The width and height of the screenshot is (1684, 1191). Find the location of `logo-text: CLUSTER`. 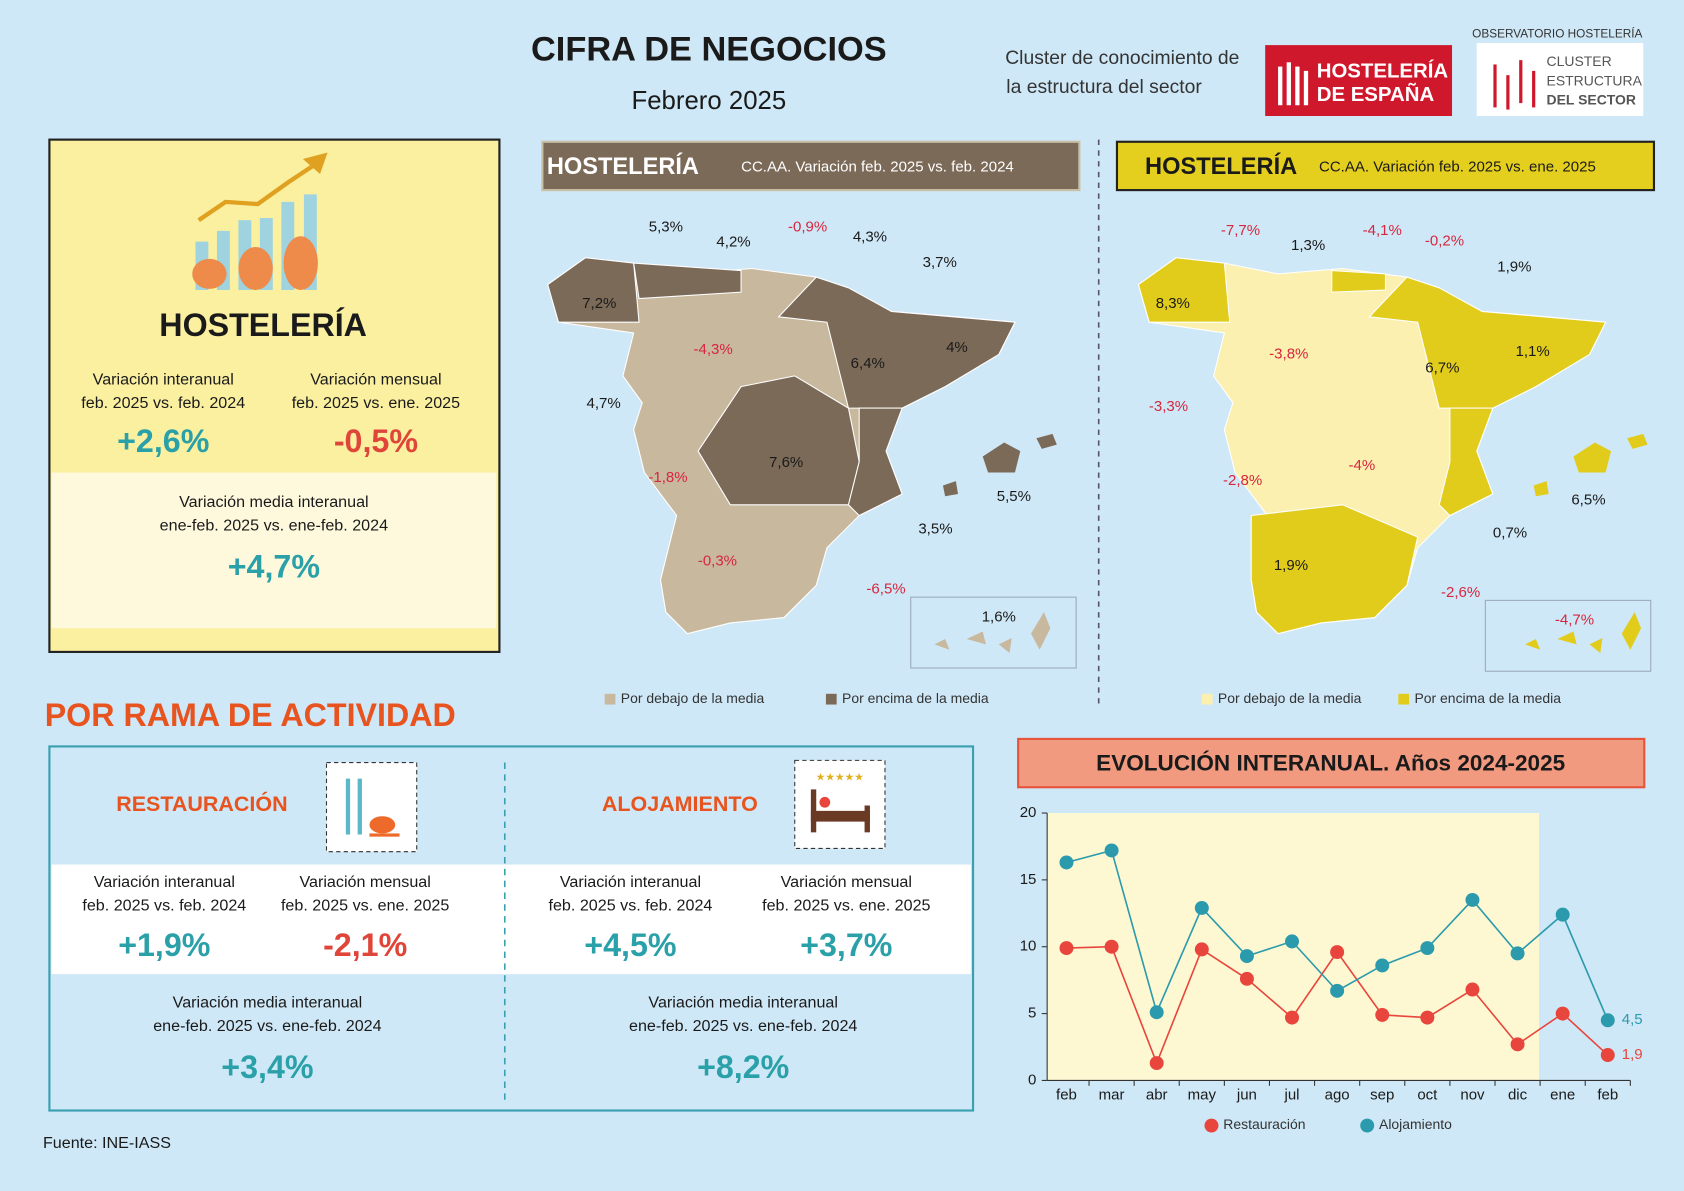

logo-text: CLUSTER is located at coordinates (1579, 61).